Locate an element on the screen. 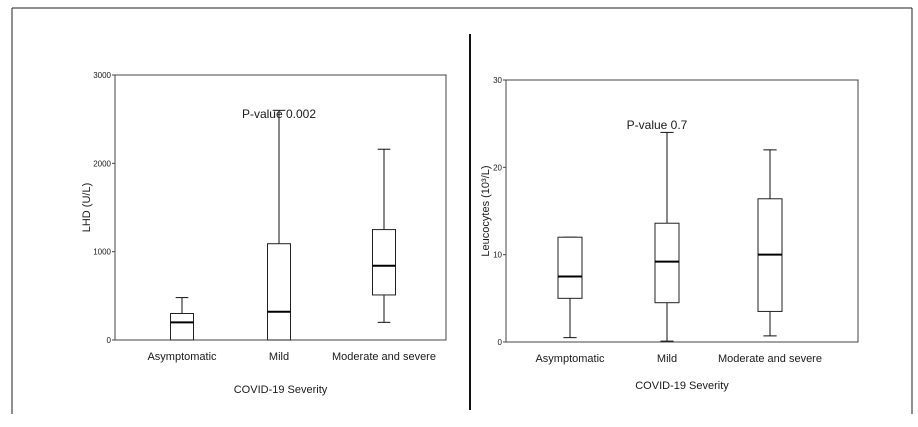 The height and width of the screenshot is (427, 918). y-tick-label: 3000 is located at coordinates (102, 75).